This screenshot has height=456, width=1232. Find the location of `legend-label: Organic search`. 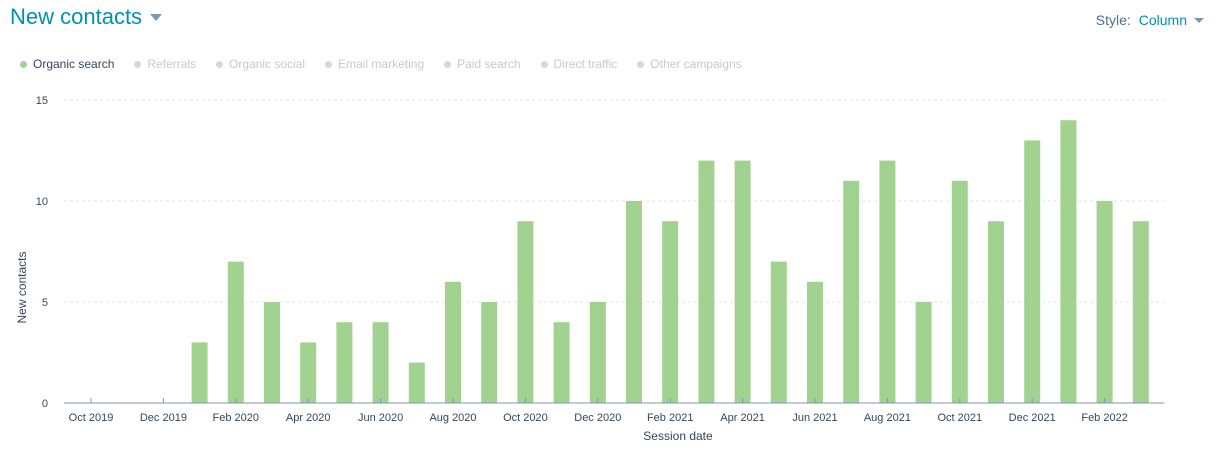

legend-label: Organic search is located at coordinates (74, 64).